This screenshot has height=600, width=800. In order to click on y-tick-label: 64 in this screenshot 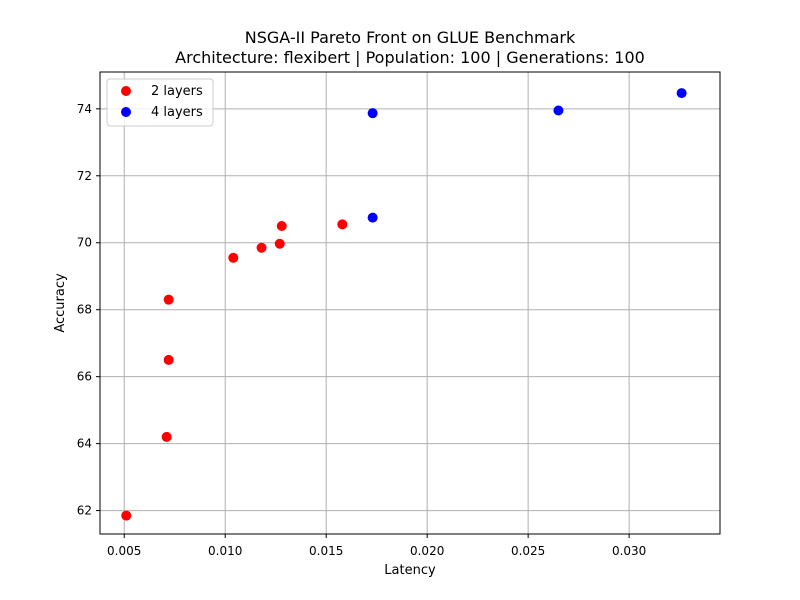, I will do `click(84, 444)`.